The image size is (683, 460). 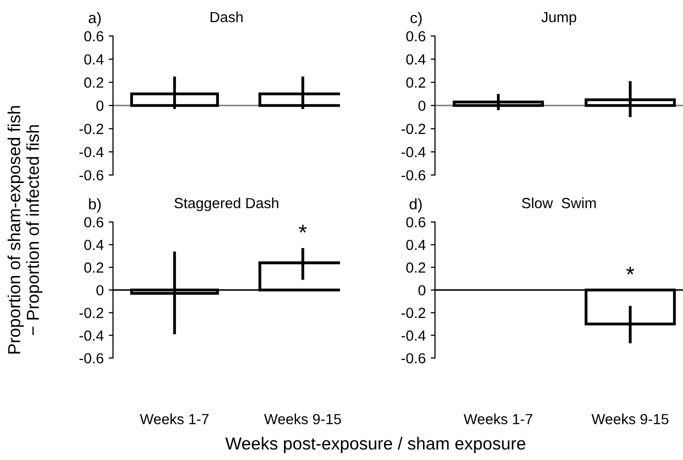 What do you see at coordinates (559, 203) in the screenshot?
I see `chart-title: Slow Swim` at bounding box center [559, 203].